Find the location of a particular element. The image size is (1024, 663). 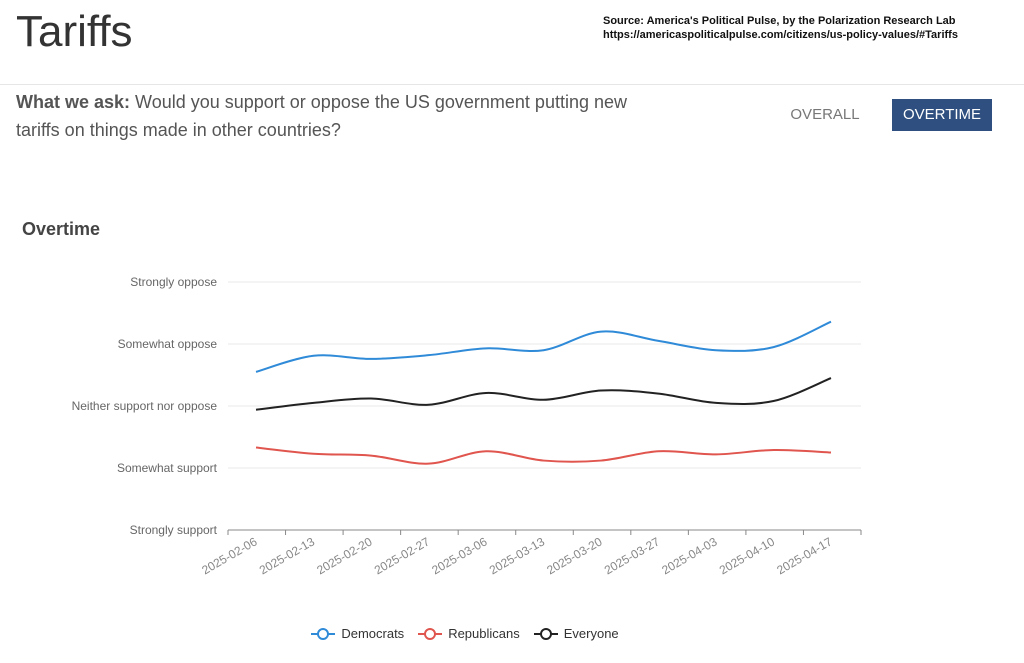

tab-overtime: OVERTIME is located at coordinates (942, 115).